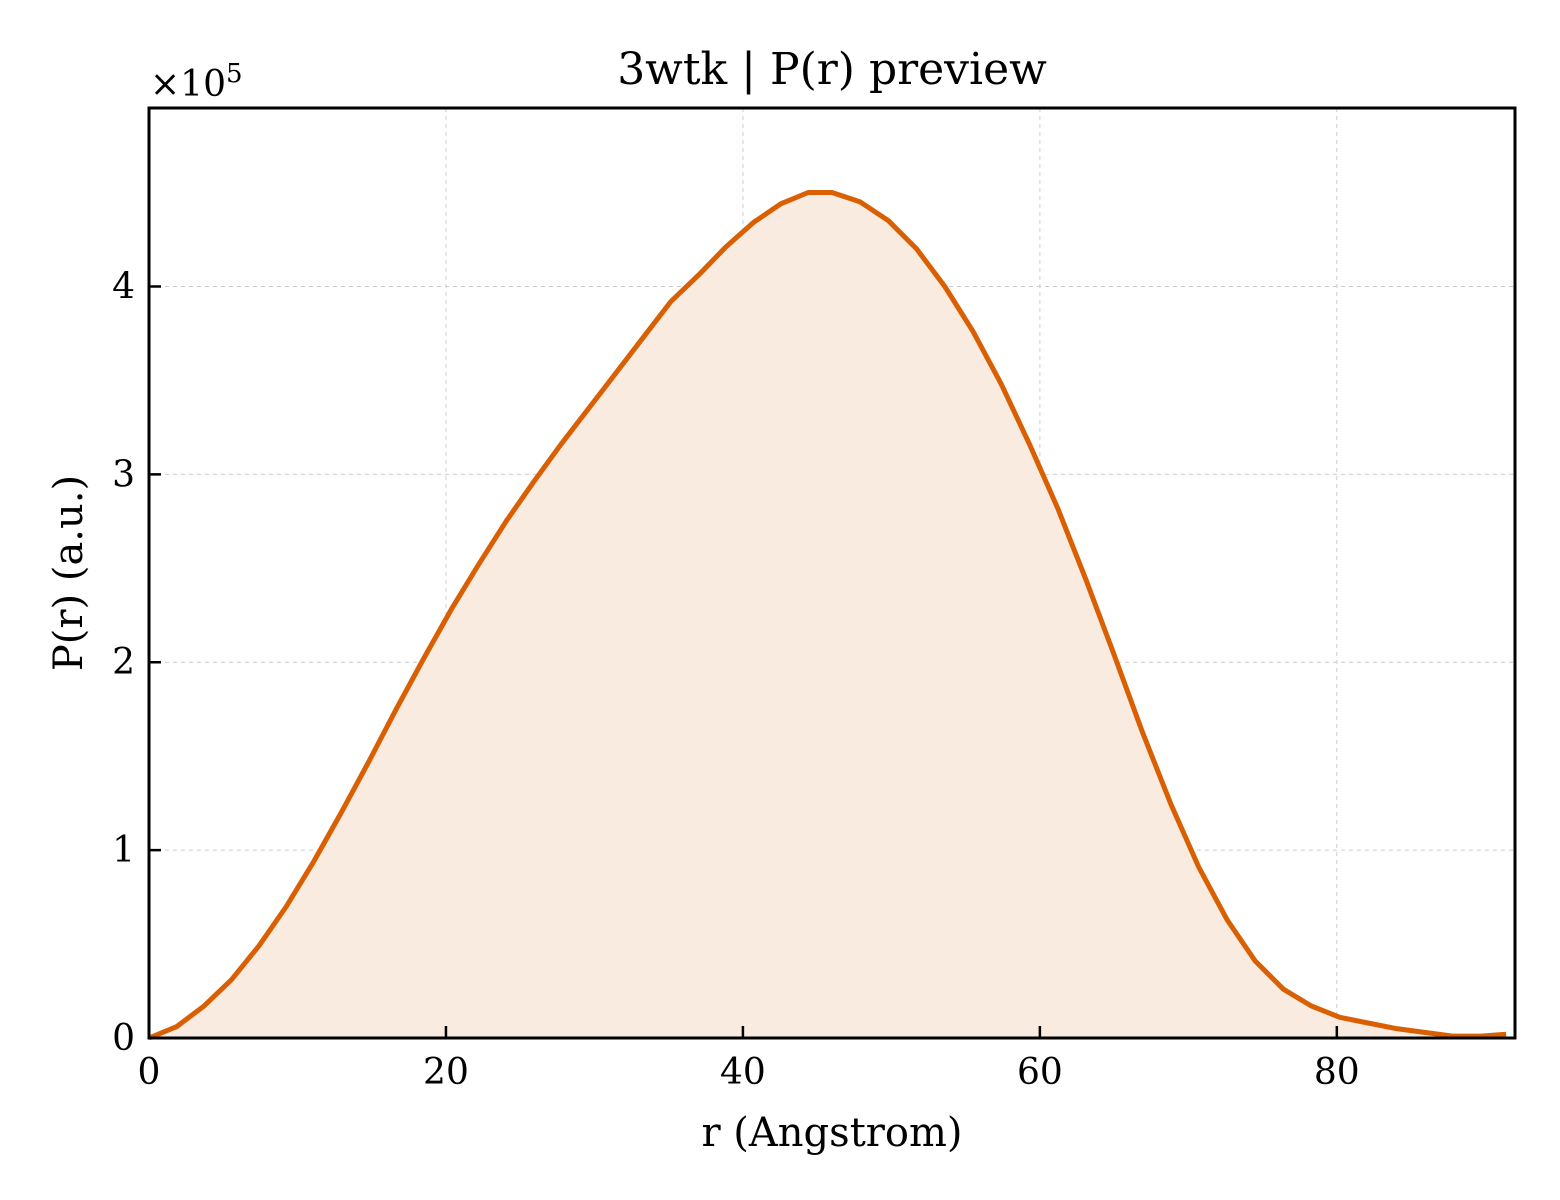 This screenshot has height=1200, width=1560. What do you see at coordinates (743, 1072) in the screenshot?
I see `x-tick-label: 40` at bounding box center [743, 1072].